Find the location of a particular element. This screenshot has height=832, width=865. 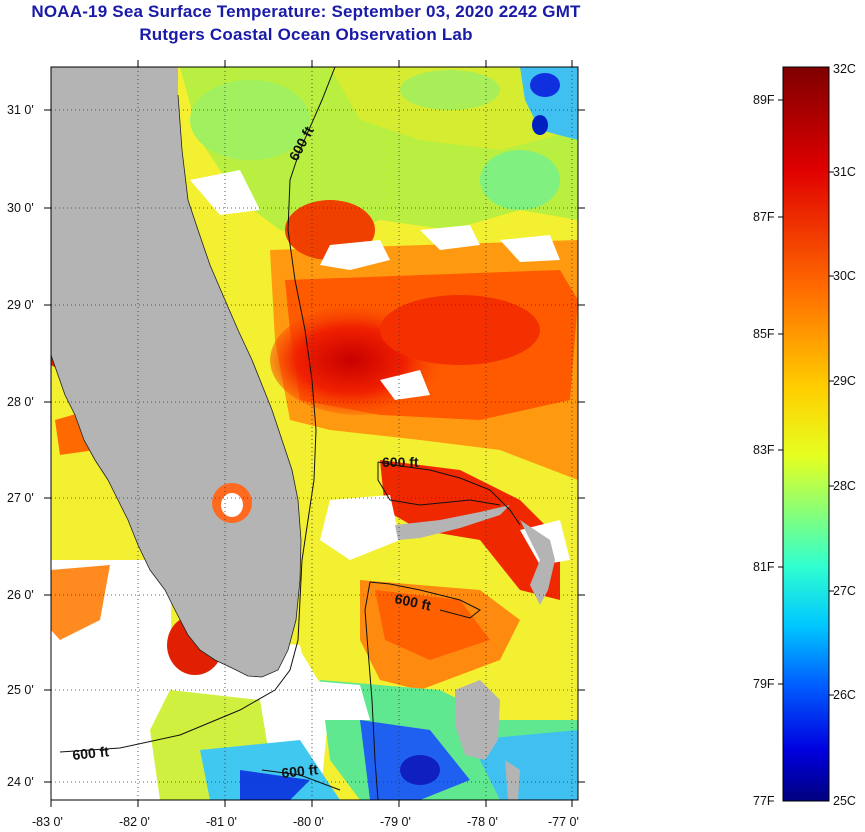

colorbar-f-83: 83F is located at coordinates (764, 450).